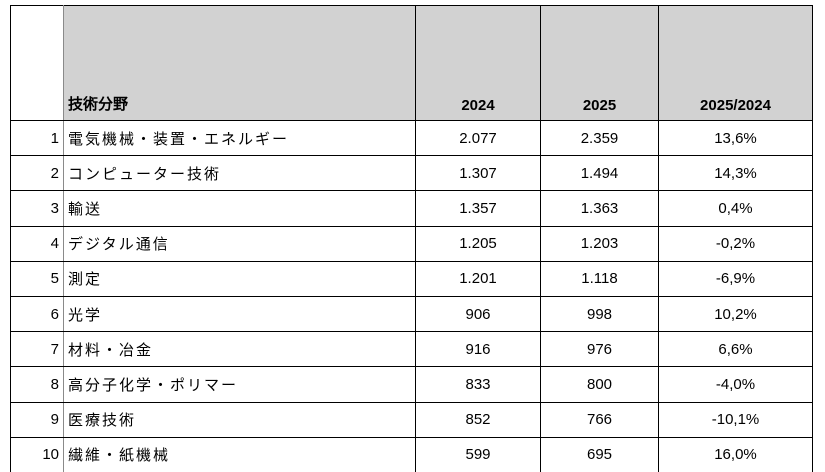  Describe the element at coordinates (599, 314) in the screenshot. I see `value-2025-cell: 998` at that location.